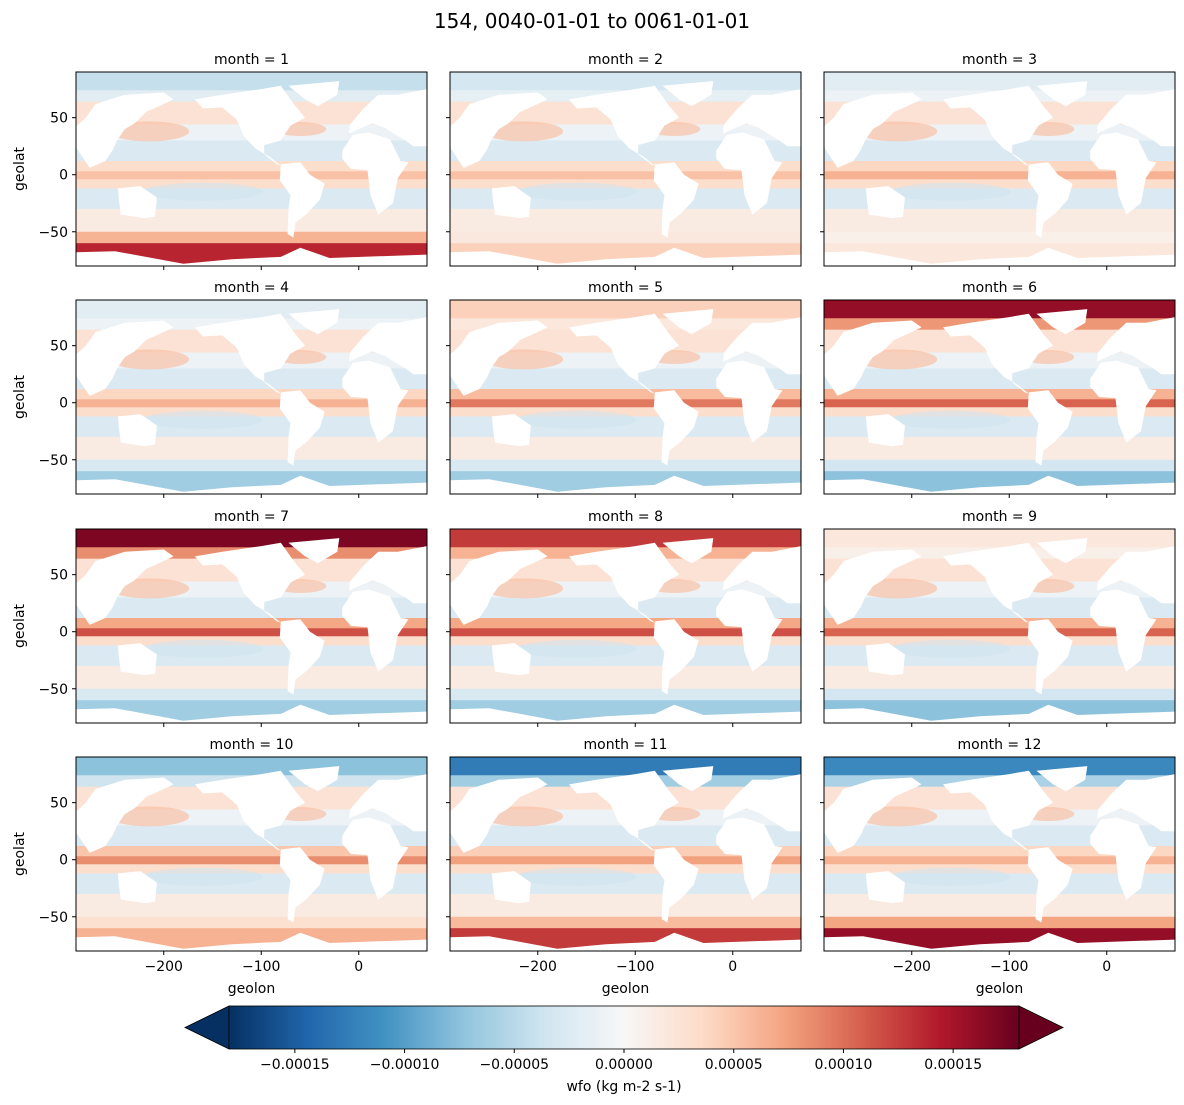 This screenshot has height=1105, width=1184. I want to click on y-axis-label: geolat, so click(20, 853).